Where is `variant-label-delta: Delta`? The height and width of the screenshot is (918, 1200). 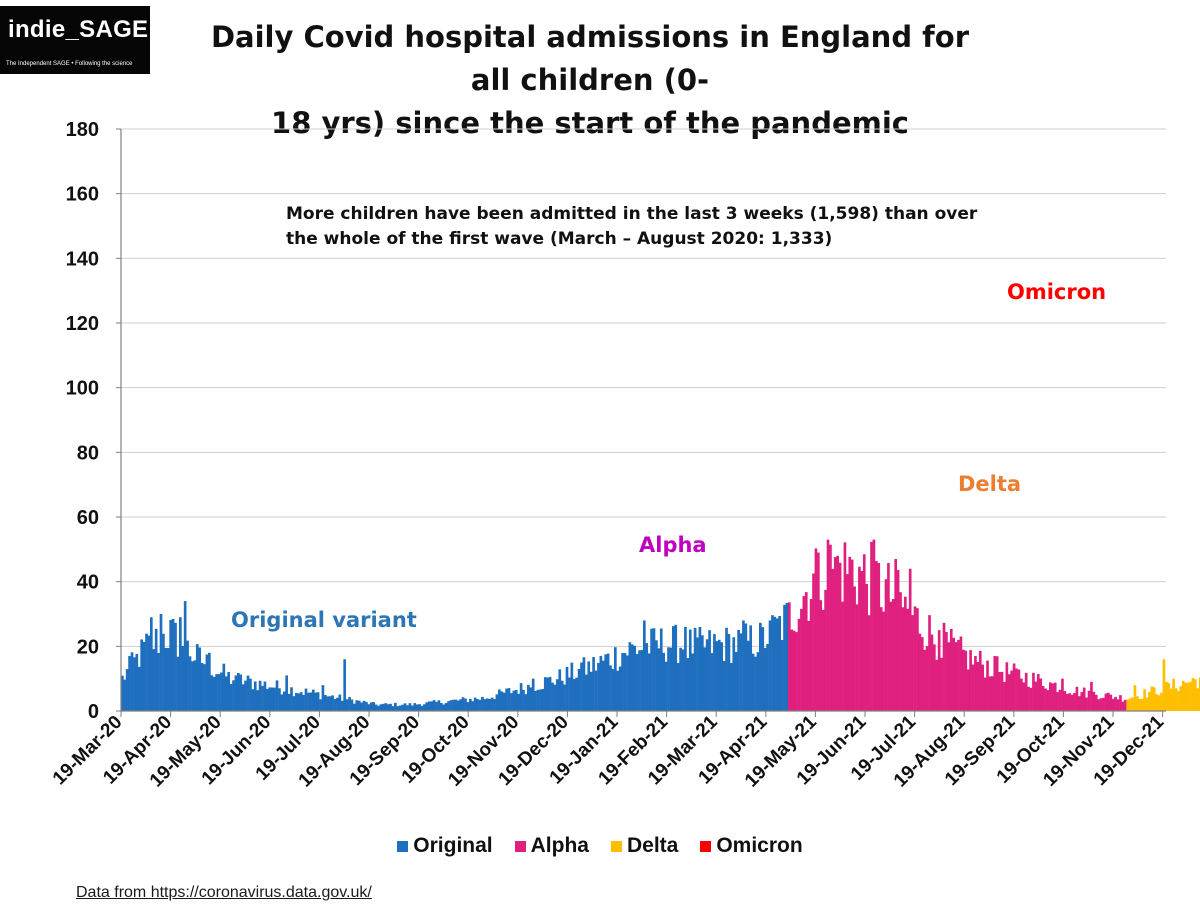 variant-label-delta: Delta is located at coordinates (989, 484).